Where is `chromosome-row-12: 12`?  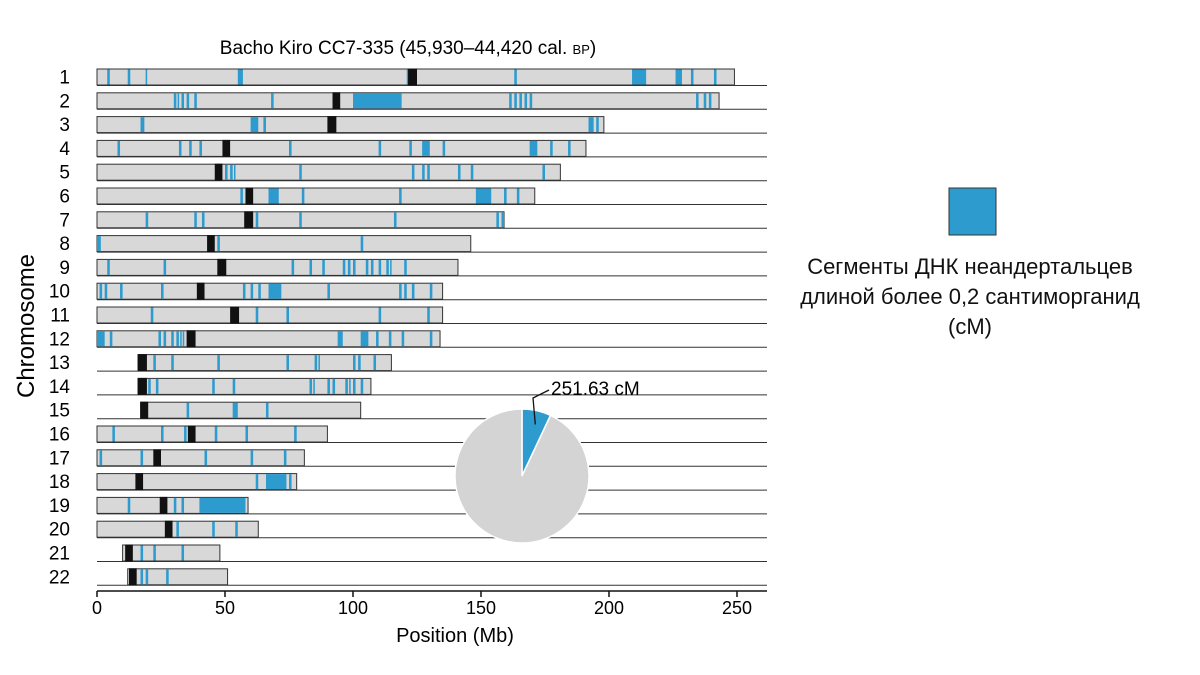
chromosome-row-12: 12 is located at coordinates (408, 339).